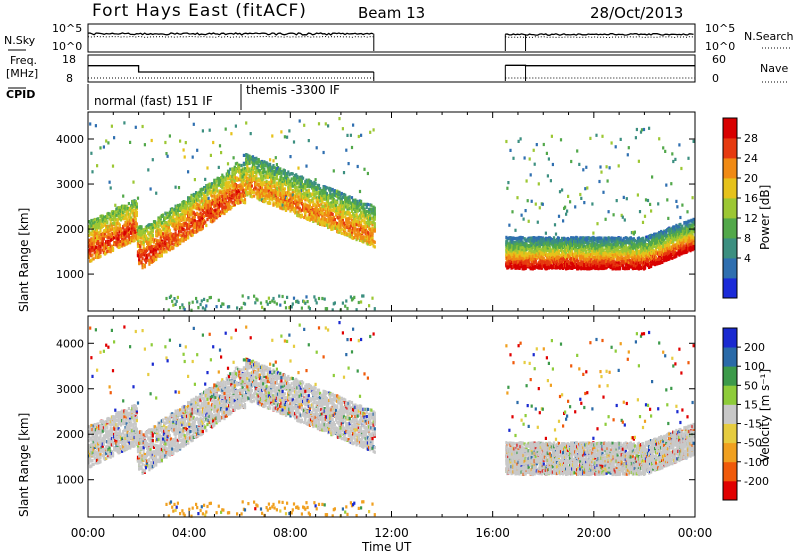 Image resolution: width=800 pixels, height=554 pixels. Describe the element at coordinates (599, 37) in the screenshot. I see `nsearch-line` at that location.